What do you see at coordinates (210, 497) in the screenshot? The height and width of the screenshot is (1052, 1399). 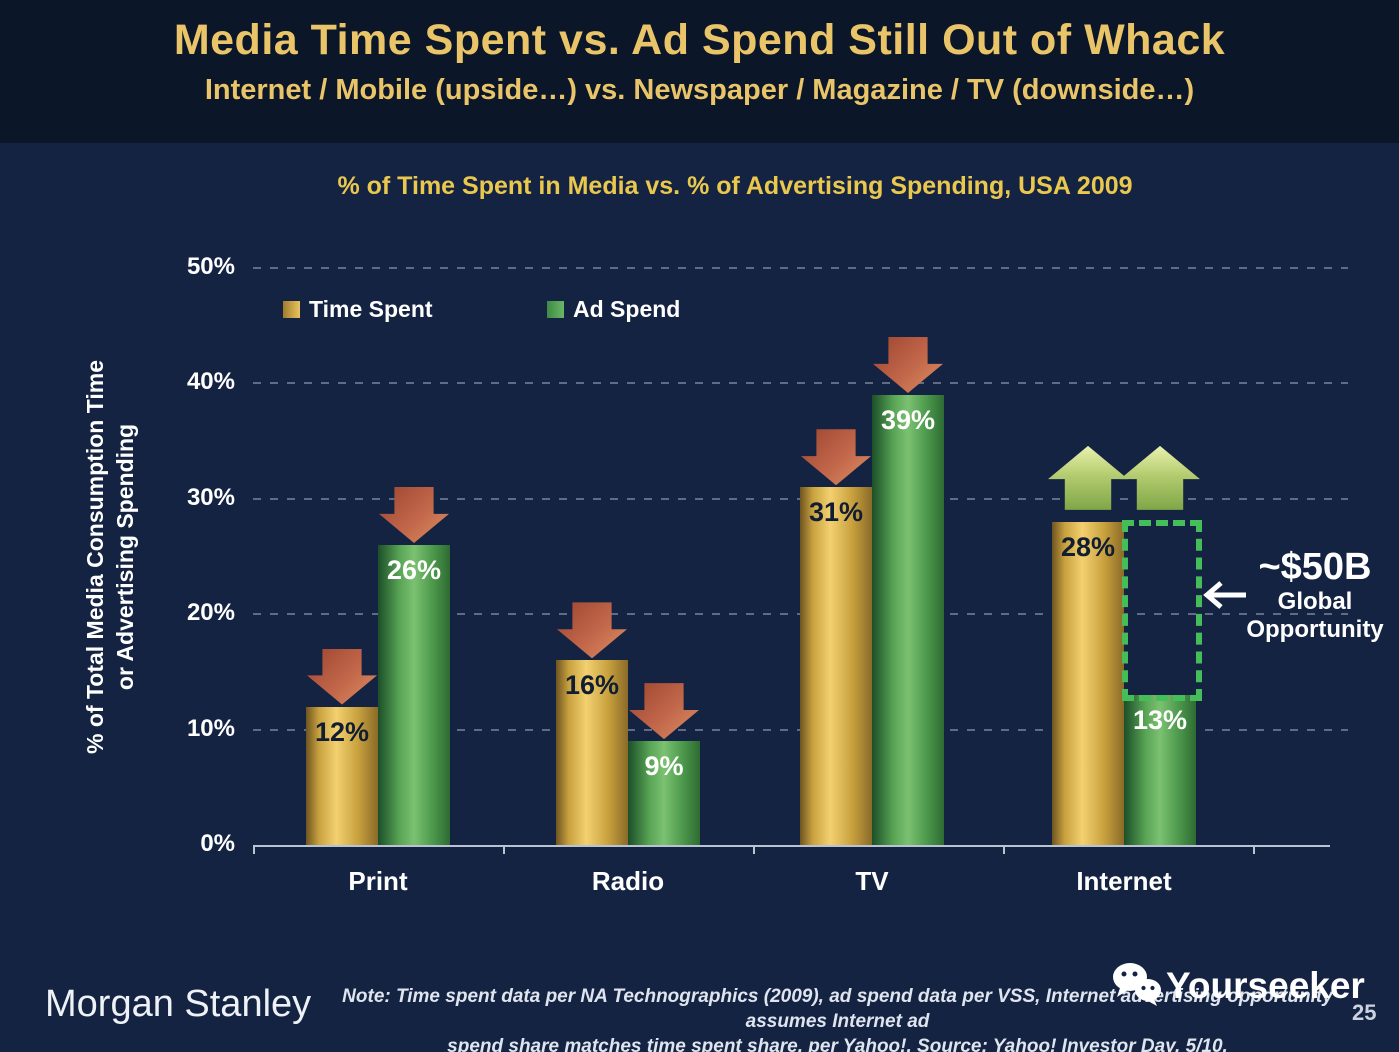 I see `y-axis-tick-label: 30%` at bounding box center [210, 497].